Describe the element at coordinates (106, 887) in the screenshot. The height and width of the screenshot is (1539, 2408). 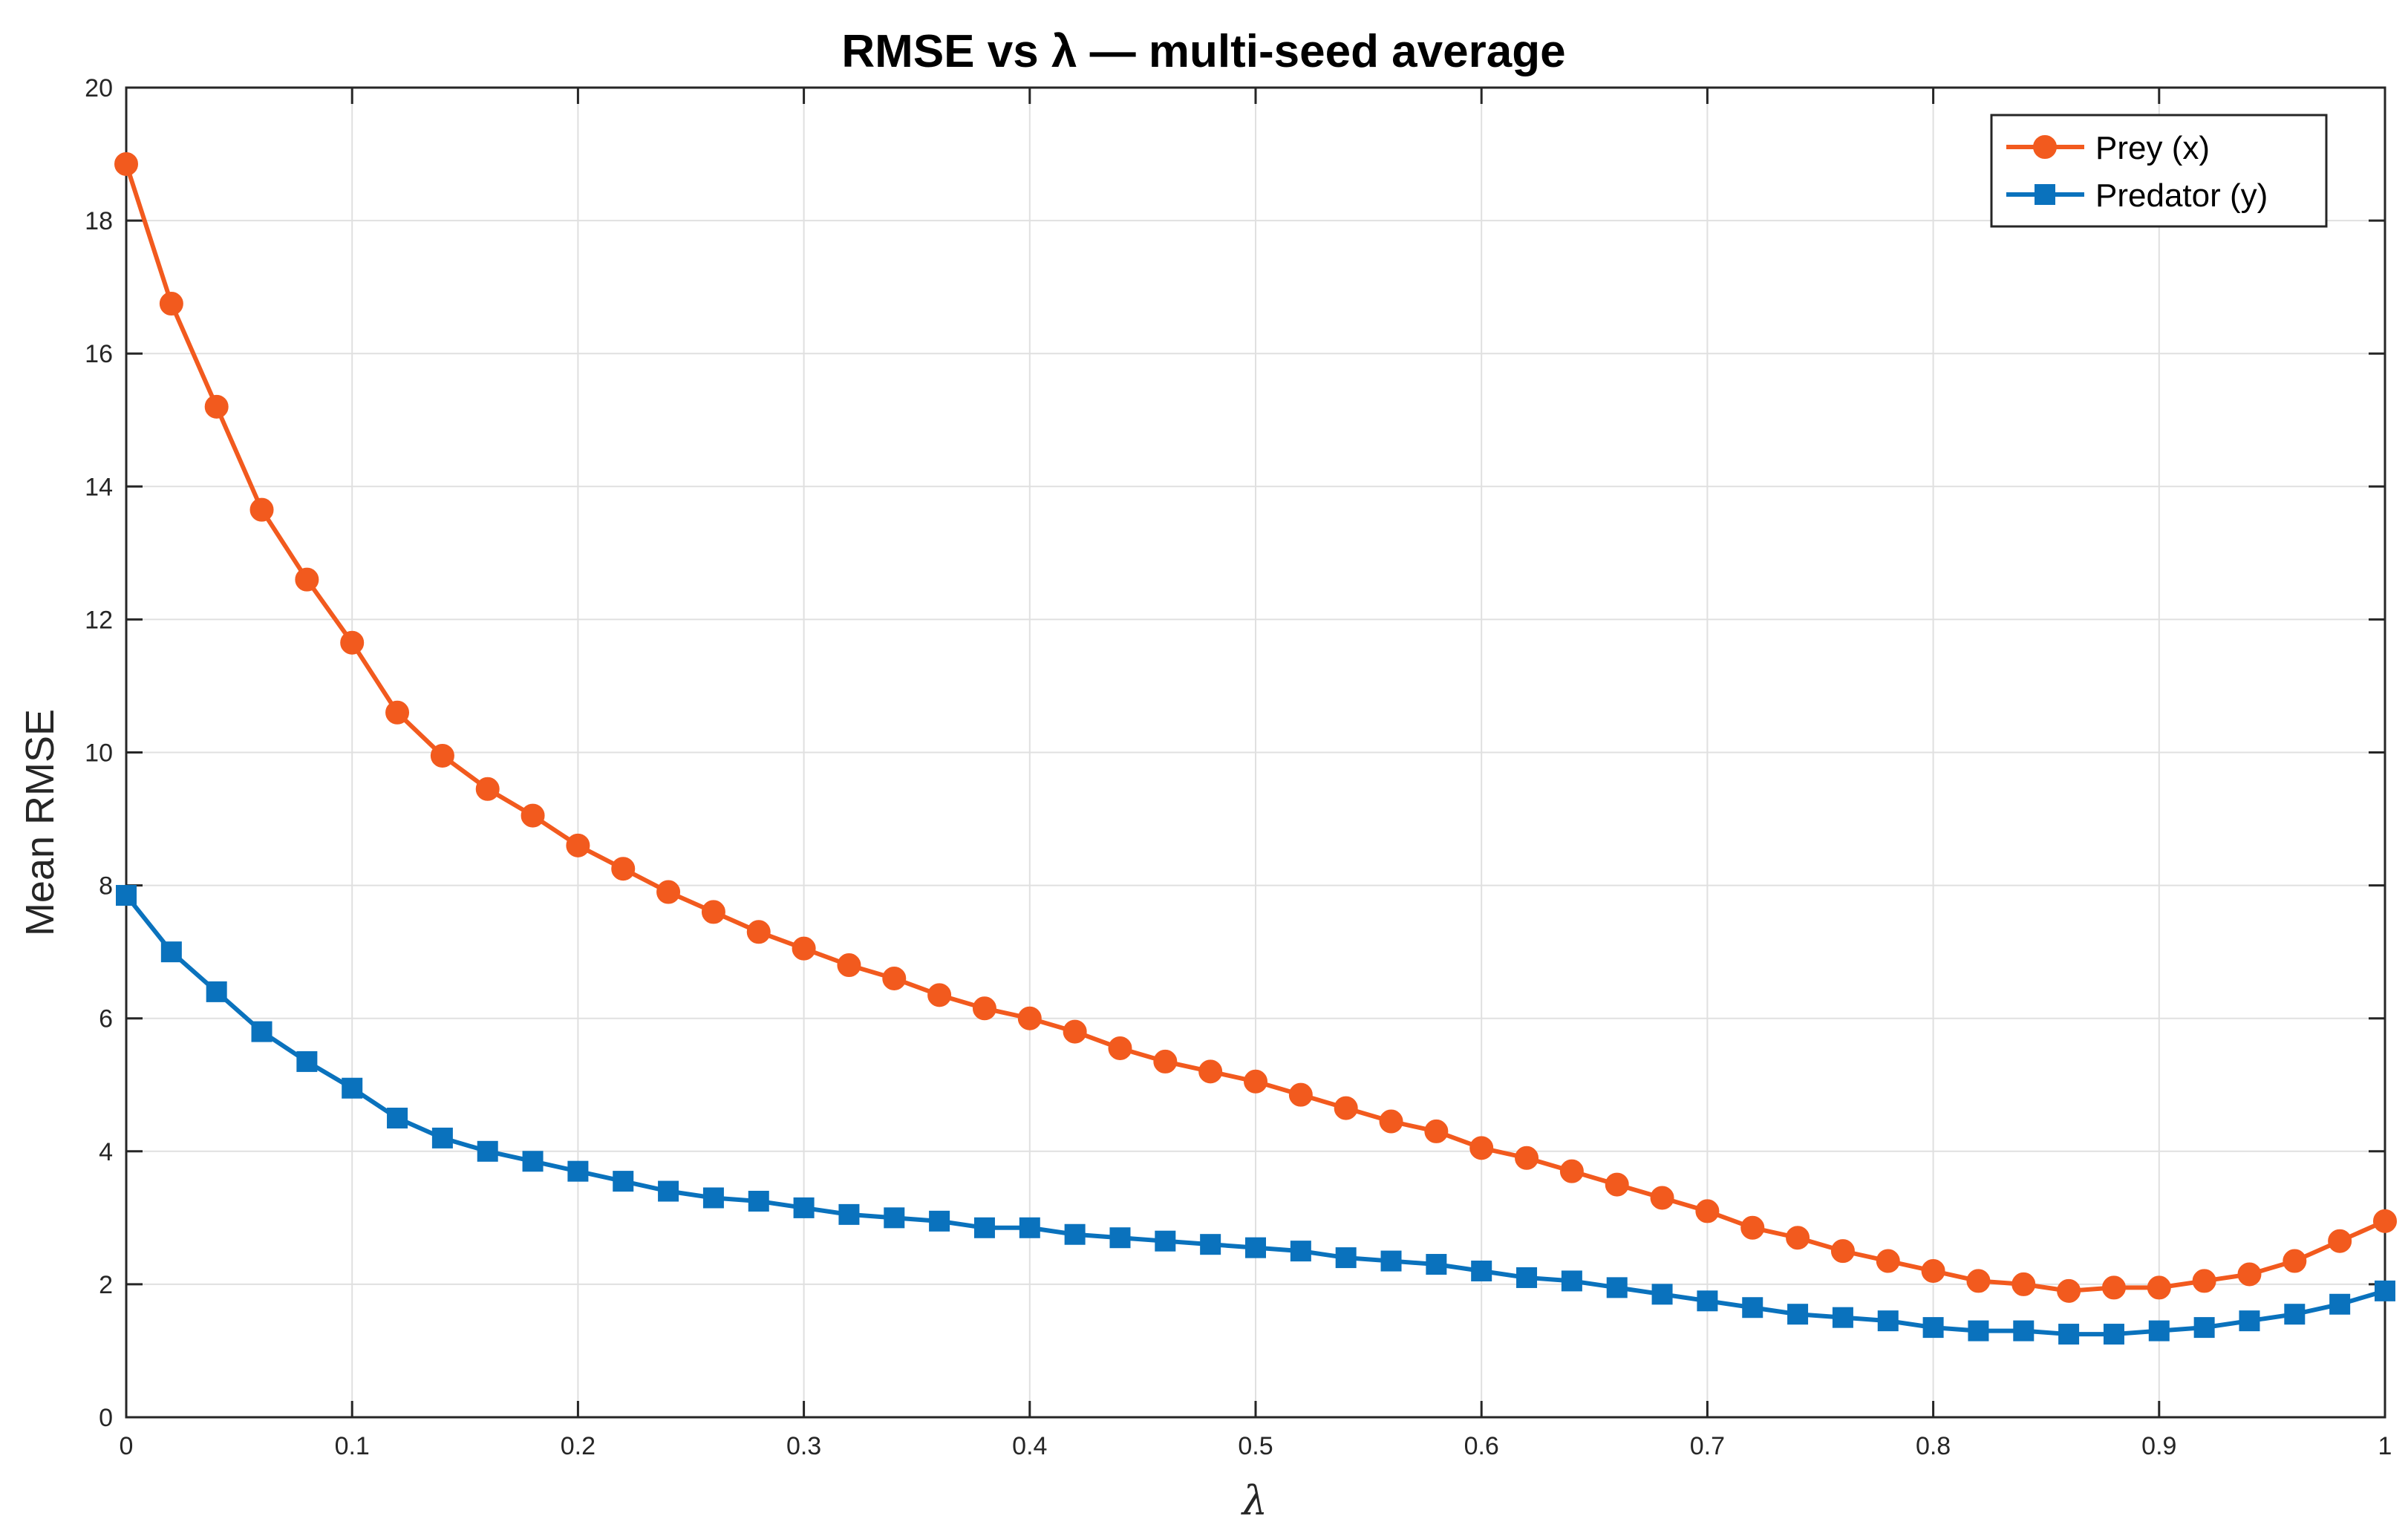
I see `y-tick-label: 8` at that location.